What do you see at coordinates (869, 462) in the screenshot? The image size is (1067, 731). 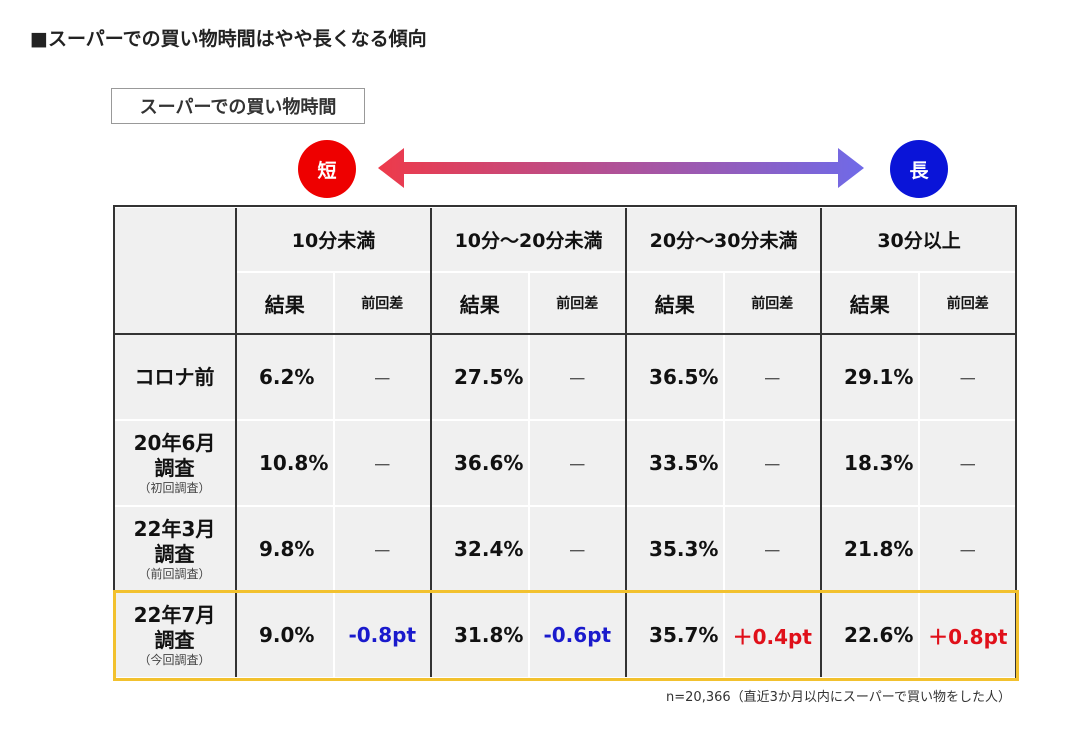 I see `result-cell: 18.3%` at bounding box center [869, 462].